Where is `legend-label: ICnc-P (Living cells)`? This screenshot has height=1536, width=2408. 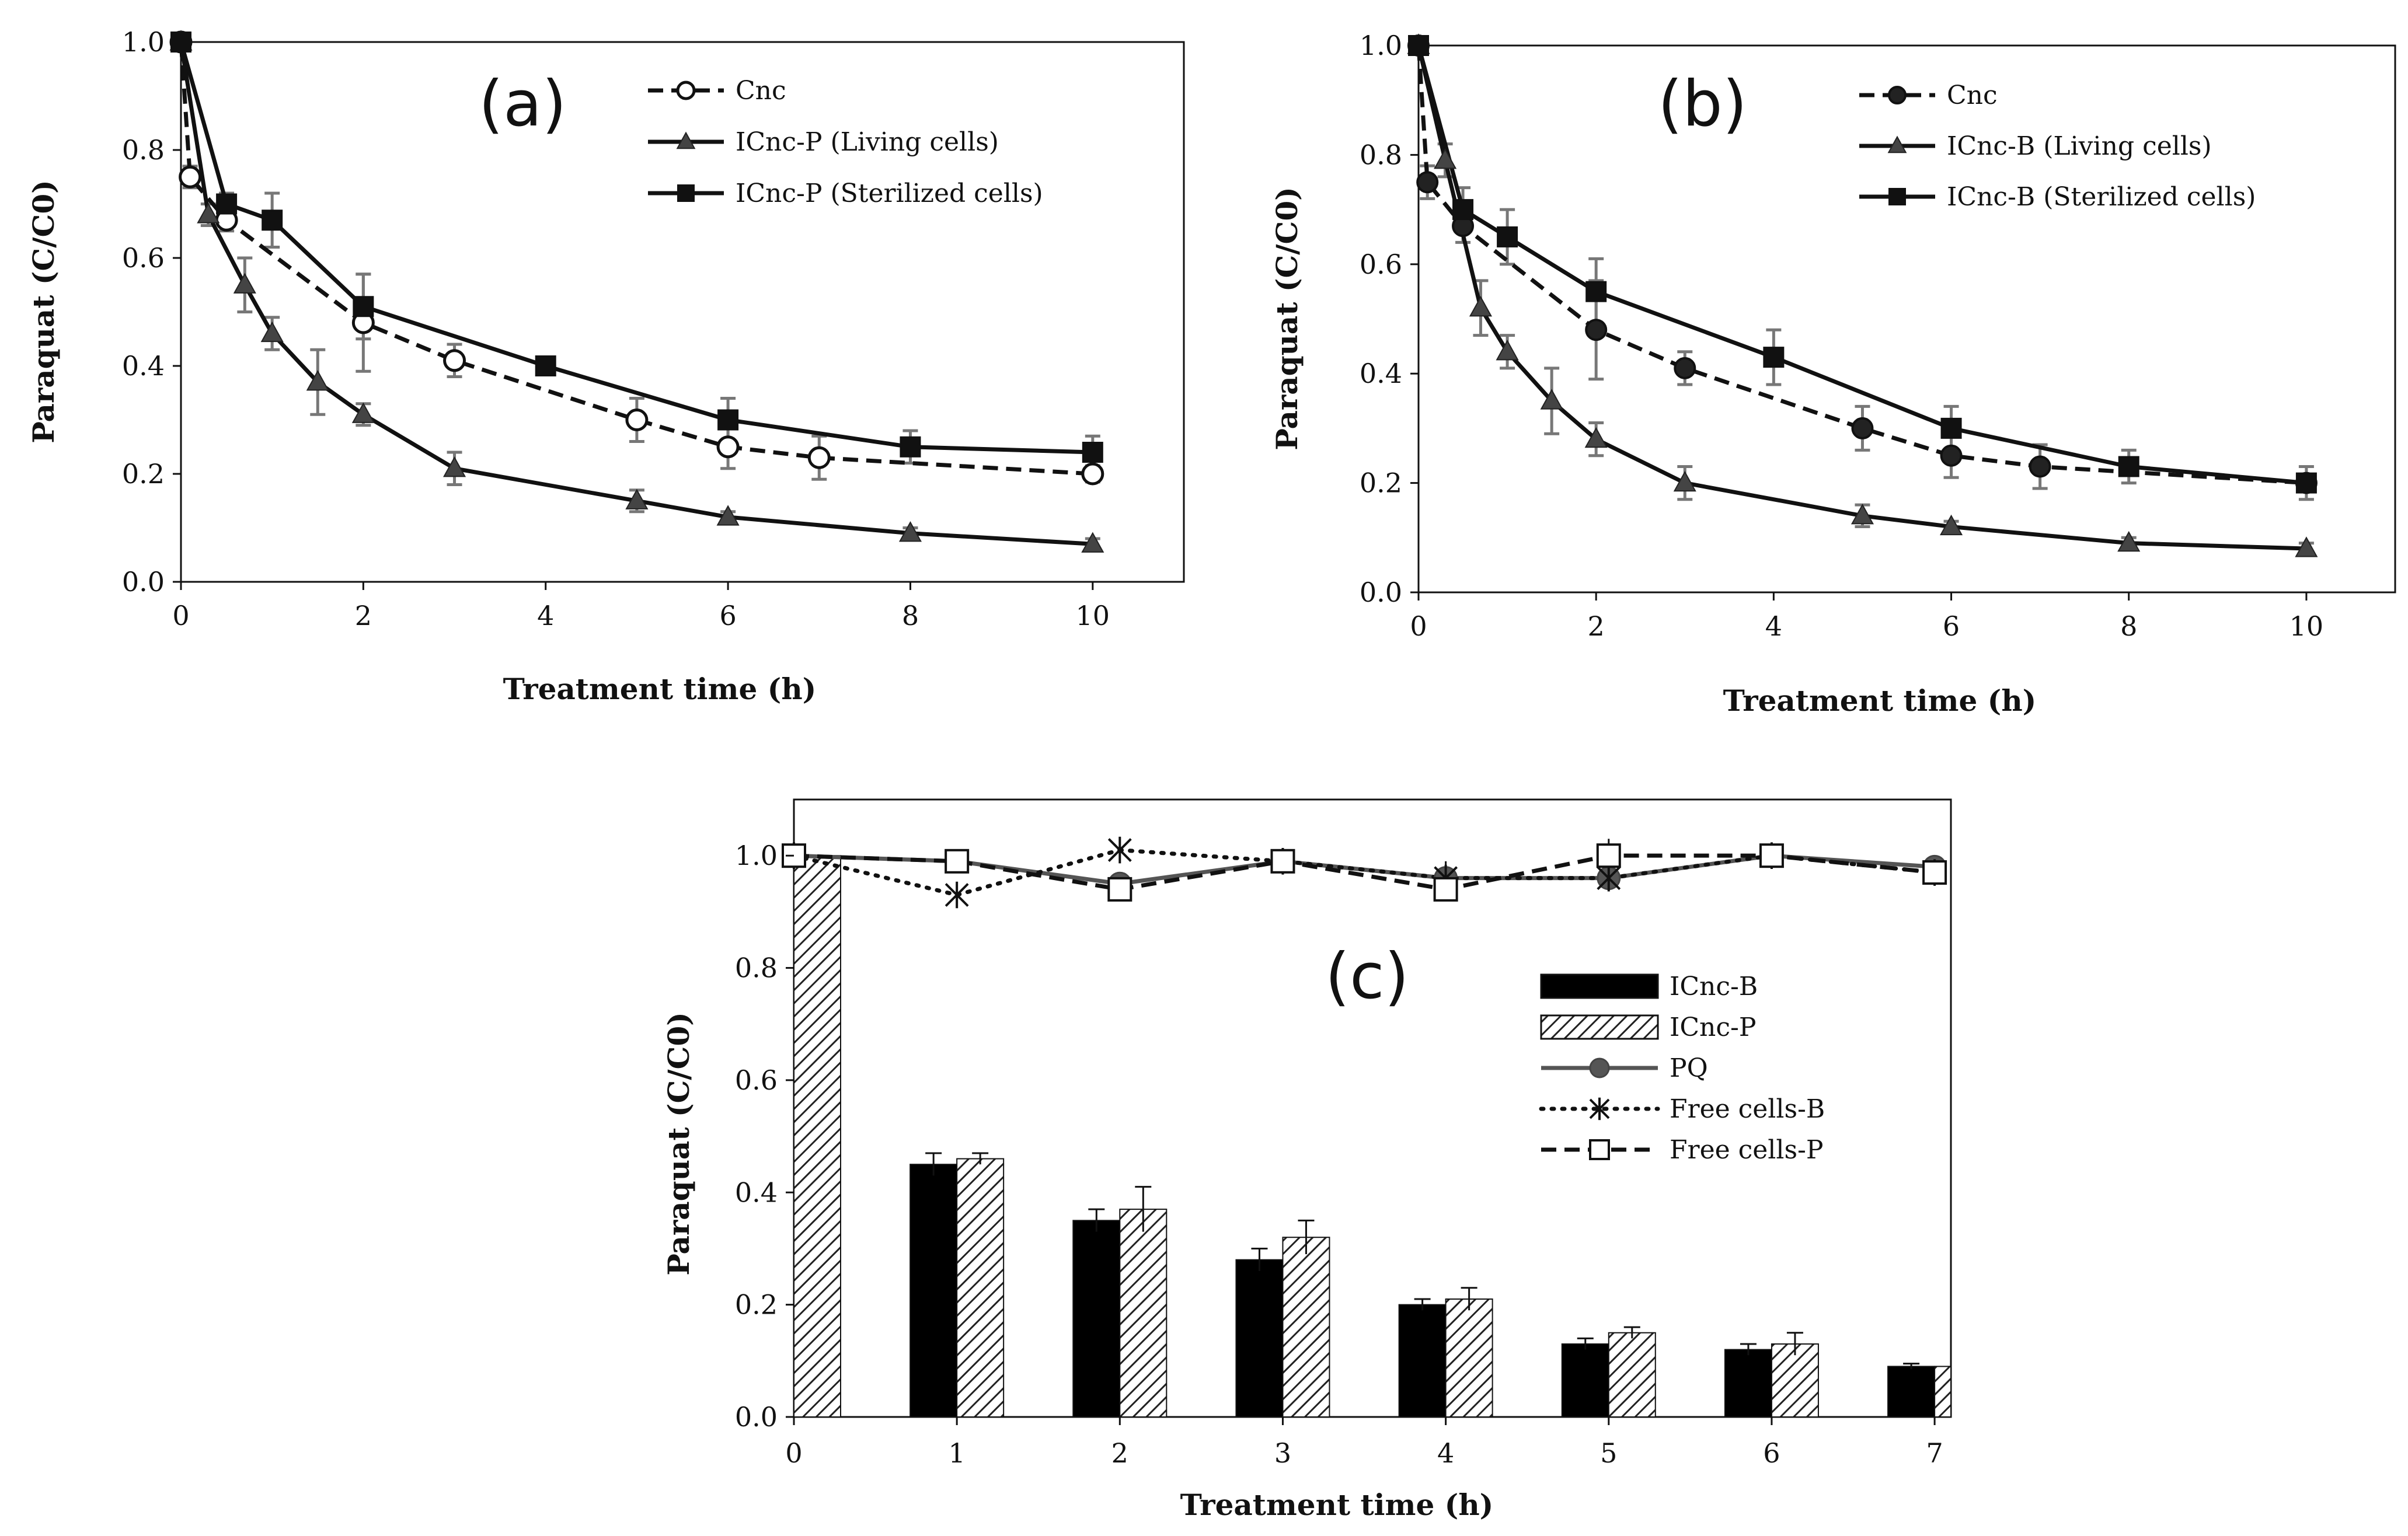
legend-label: ICnc-P (Living cells) is located at coordinates (867, 142).